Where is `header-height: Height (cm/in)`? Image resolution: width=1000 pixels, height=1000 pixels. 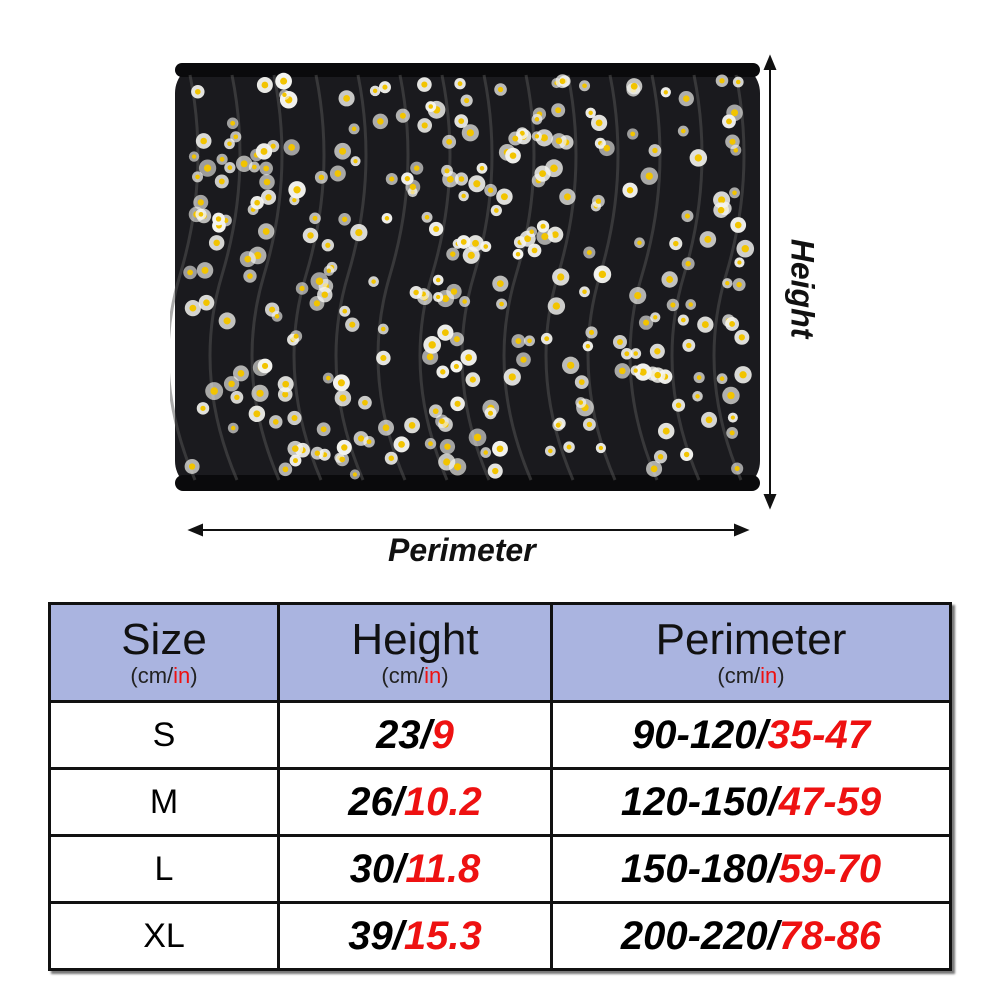 header-height: Height (cm/in) is located at coordinates (415, 652).